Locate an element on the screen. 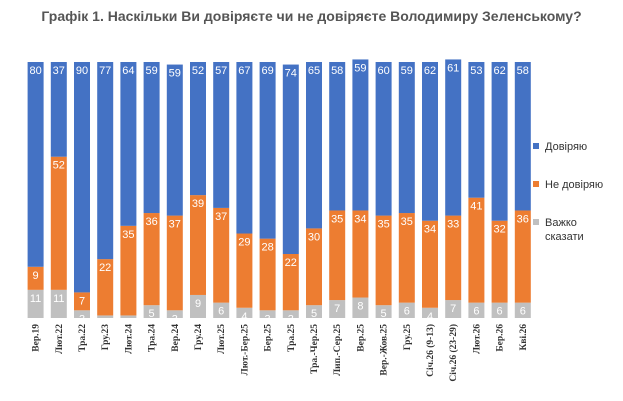 The width and height of the screenshot is (623, 401). data-label: 28 is located at coordinates (267, 248).